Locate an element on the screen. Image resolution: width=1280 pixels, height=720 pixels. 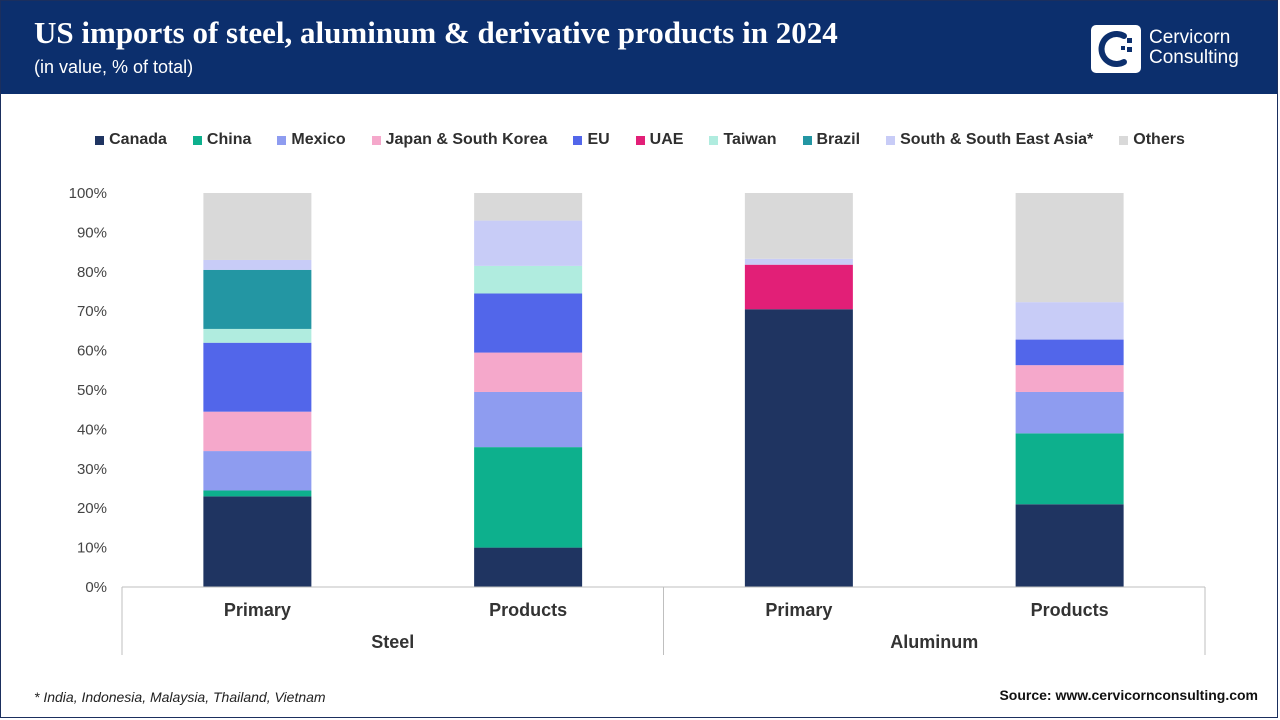
legend-label: EU is located at coordinates (598, 139).